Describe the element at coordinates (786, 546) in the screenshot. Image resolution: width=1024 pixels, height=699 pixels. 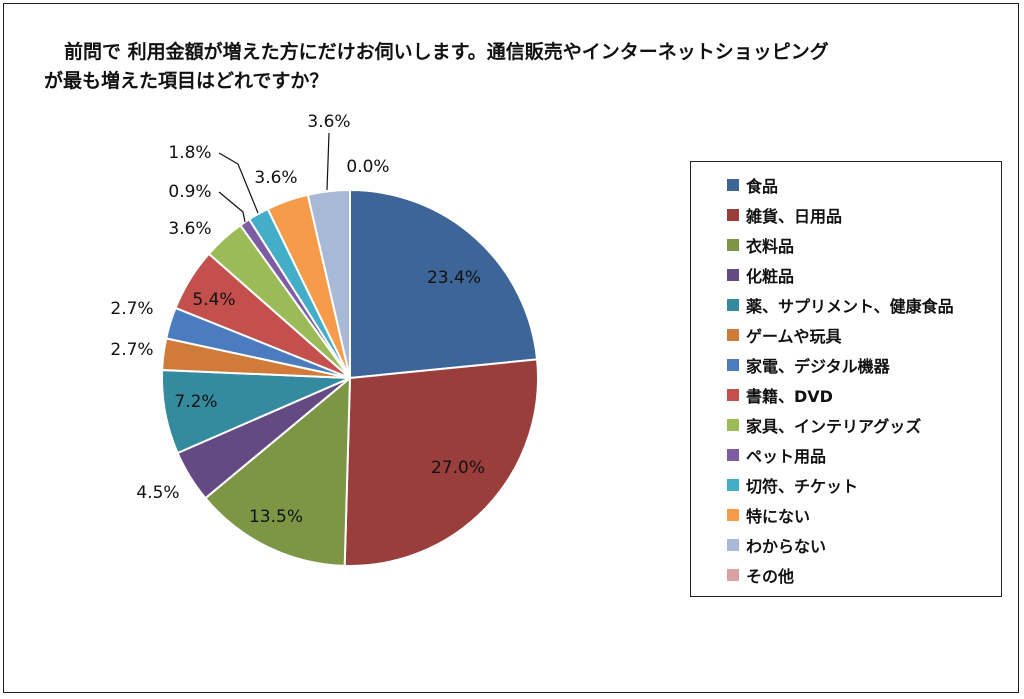
I see `legend-label: わからない` at that location.